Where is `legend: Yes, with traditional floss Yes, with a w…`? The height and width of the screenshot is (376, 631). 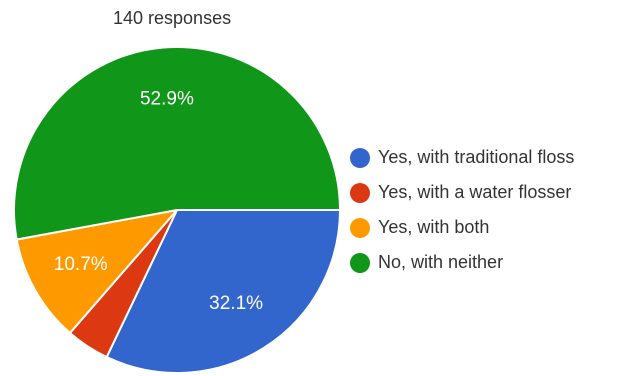
legend: Yes, with traditional floss Yes, with a w… is located at coordinates (462, 210).